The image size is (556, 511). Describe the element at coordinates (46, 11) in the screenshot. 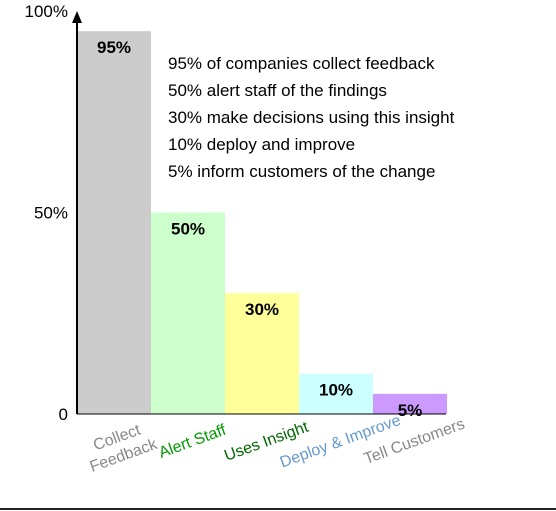

I see `y-tick-label: 100%` at that location.